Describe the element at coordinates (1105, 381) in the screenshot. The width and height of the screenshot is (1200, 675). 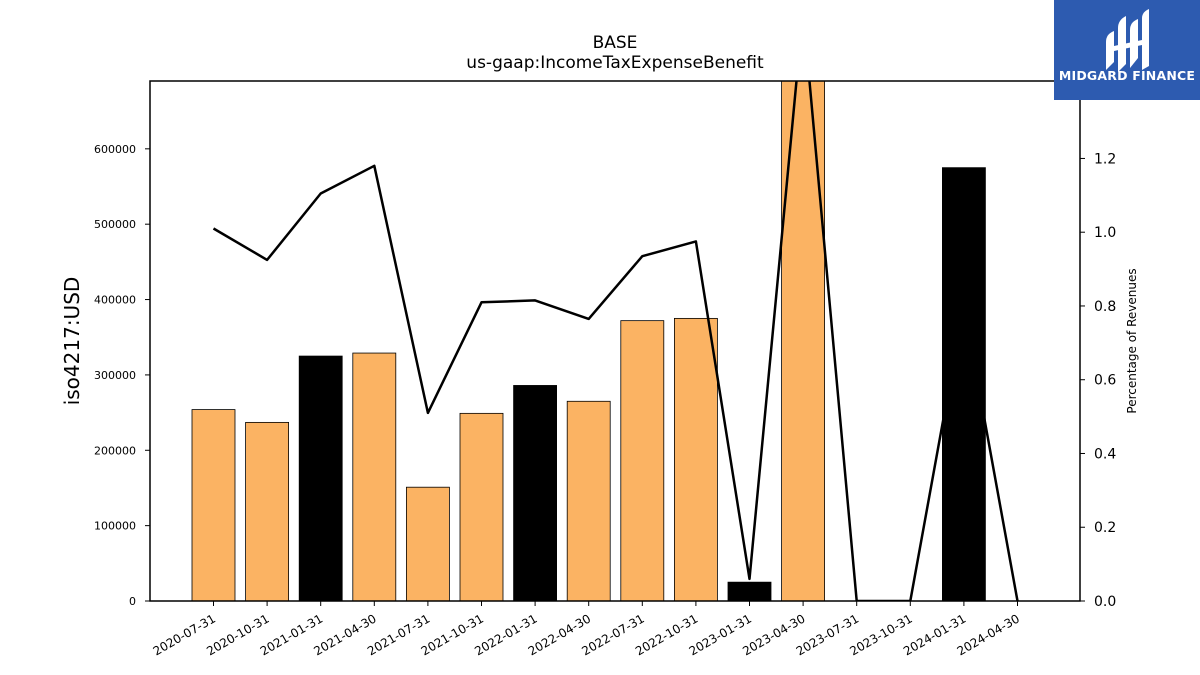
I see `y2-tick-label: 0.6` at that location.